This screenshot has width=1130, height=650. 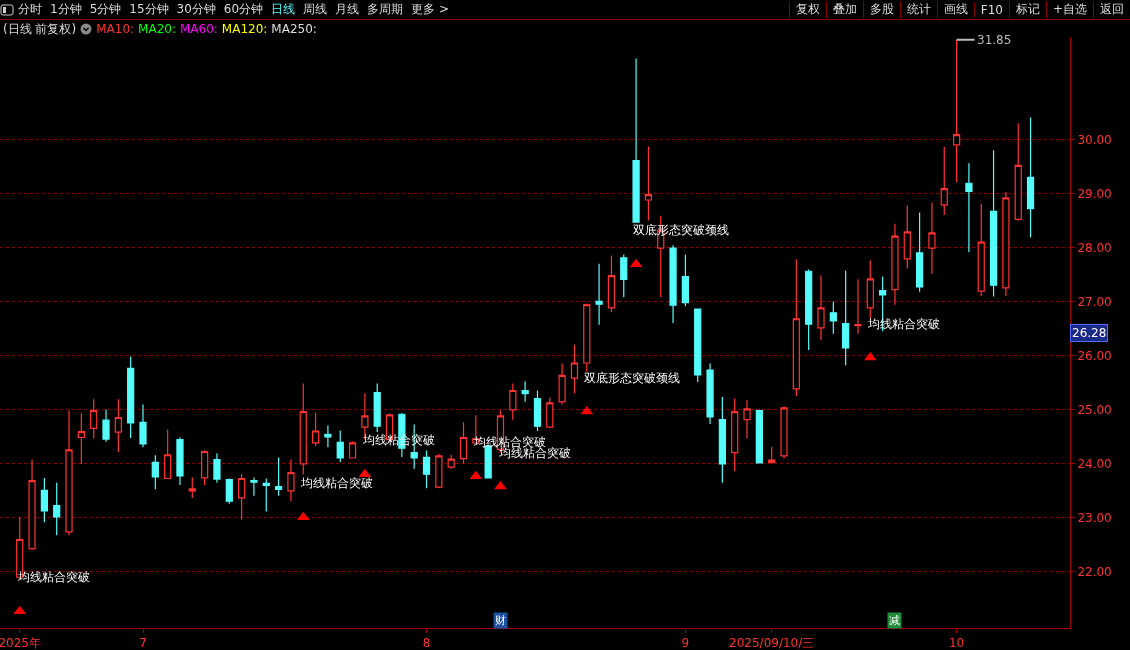 I want to click on x-tick-label: 2025/09/10/三, so click(x=772, y=643).